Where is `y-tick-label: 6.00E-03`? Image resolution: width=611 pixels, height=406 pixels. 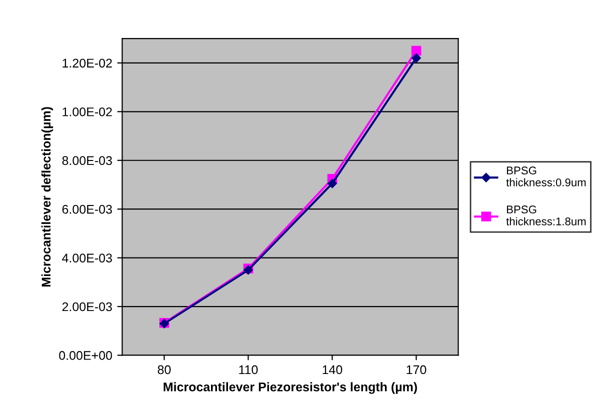 y-tick-label: 6.00E-03 is located at coordinates (87, 209).